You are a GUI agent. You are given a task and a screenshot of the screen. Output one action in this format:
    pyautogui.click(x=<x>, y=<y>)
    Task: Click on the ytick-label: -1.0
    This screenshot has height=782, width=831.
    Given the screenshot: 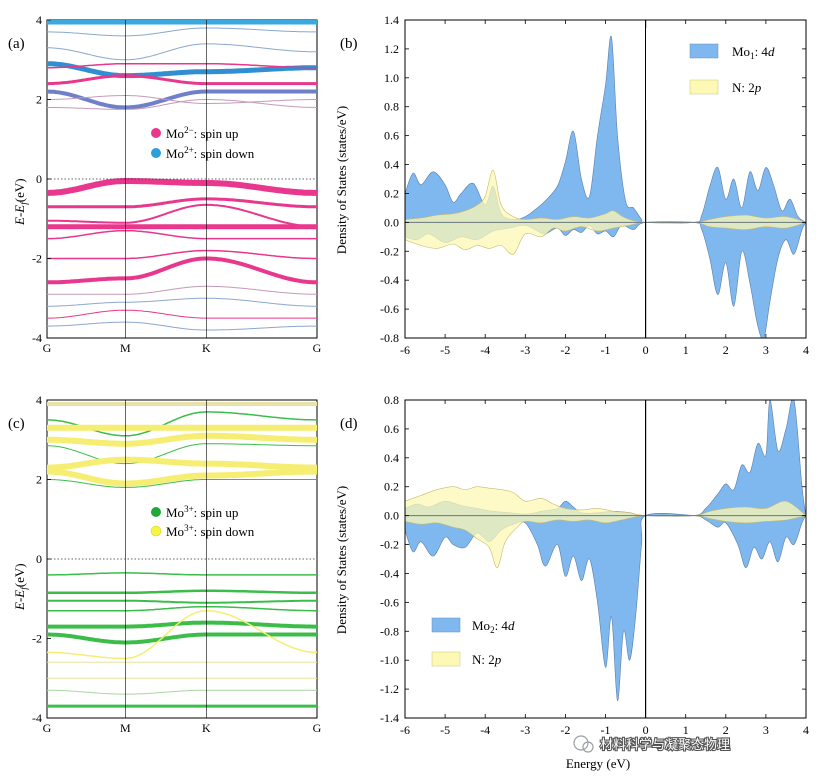 What is the action you would take?
    pyautogui.click(x=389, y=660)
    